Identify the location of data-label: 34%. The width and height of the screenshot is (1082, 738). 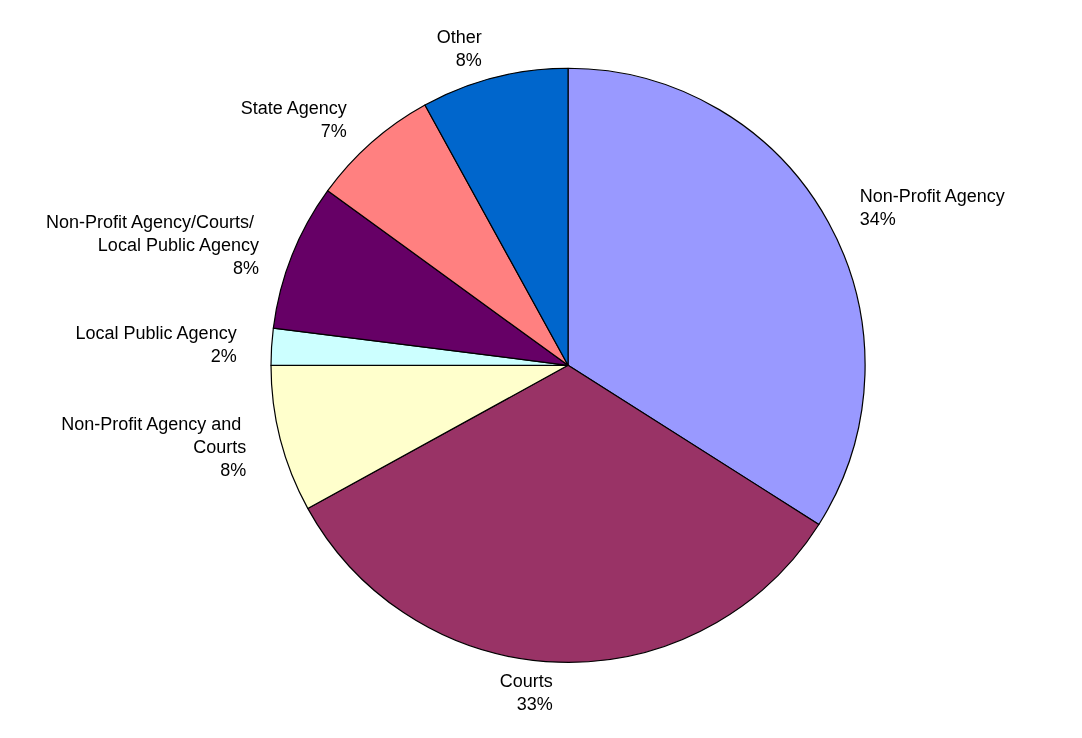
(877, 219).